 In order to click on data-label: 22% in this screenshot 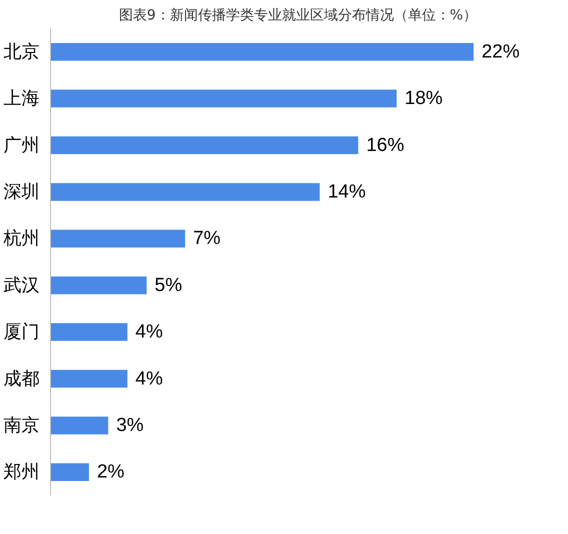, I will do `click(501, 51)`.